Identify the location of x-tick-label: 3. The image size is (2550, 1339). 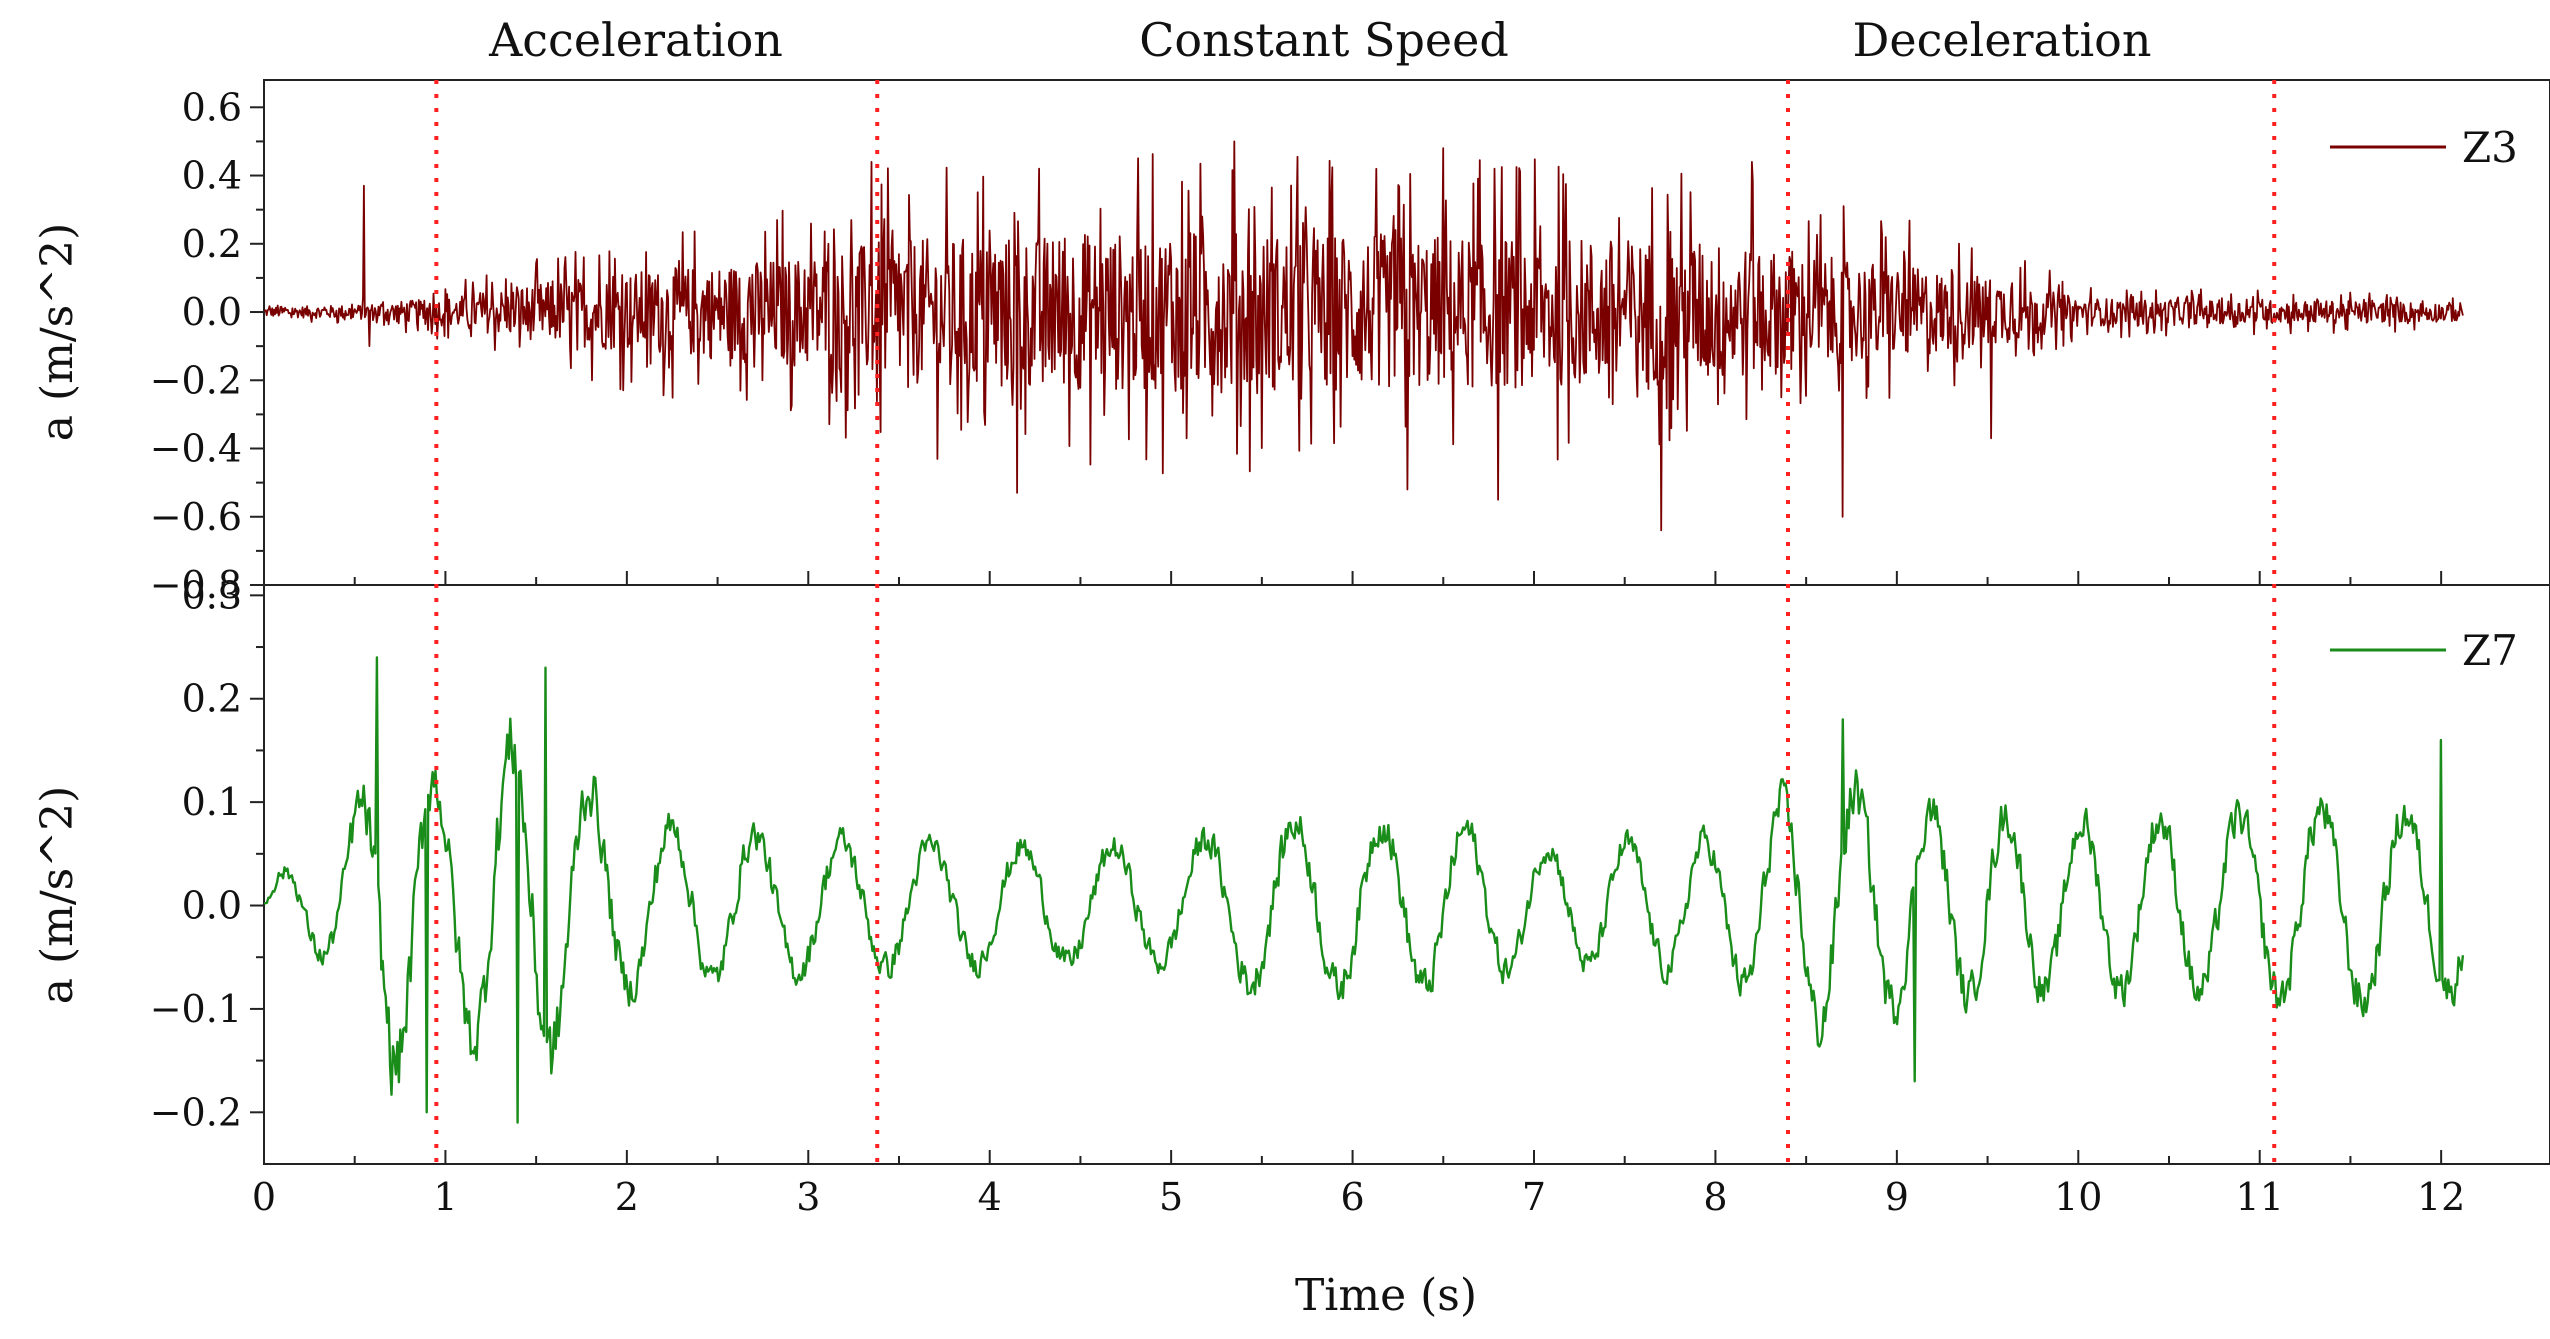
(808, 1197).